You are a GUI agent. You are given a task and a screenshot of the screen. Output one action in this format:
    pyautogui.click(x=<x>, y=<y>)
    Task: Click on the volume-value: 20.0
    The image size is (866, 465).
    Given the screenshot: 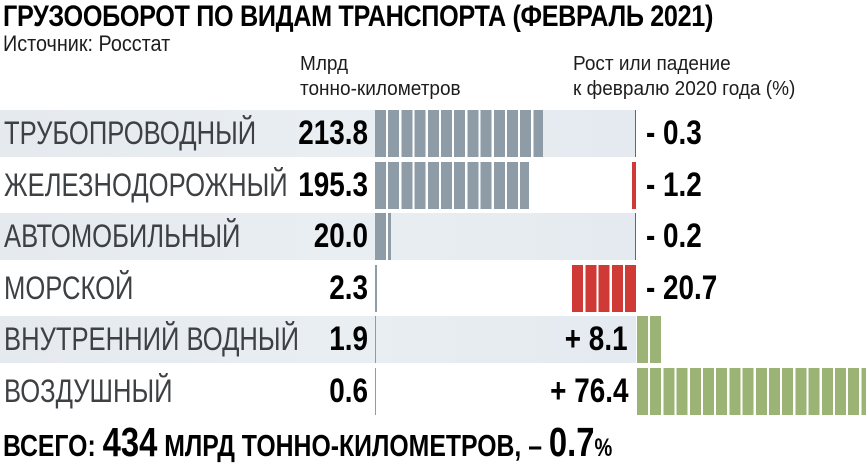 What is the action you would take?
    pyautogui.click(x=340, y=236)
    